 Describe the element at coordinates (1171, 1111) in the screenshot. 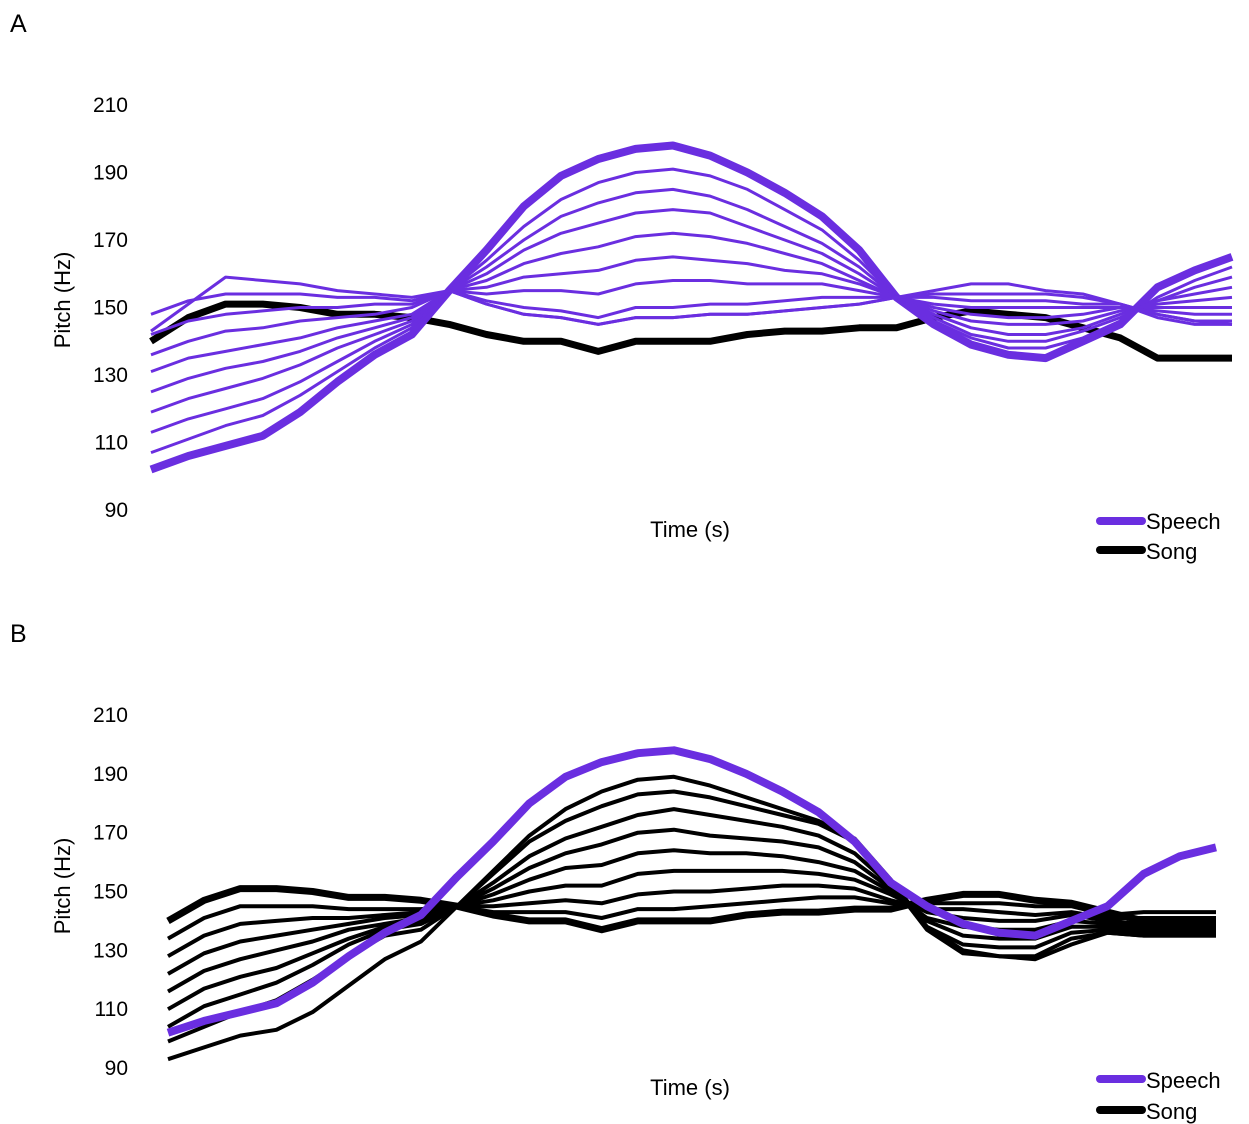

I see `panel-b-legend-song-label: Song` at that location.